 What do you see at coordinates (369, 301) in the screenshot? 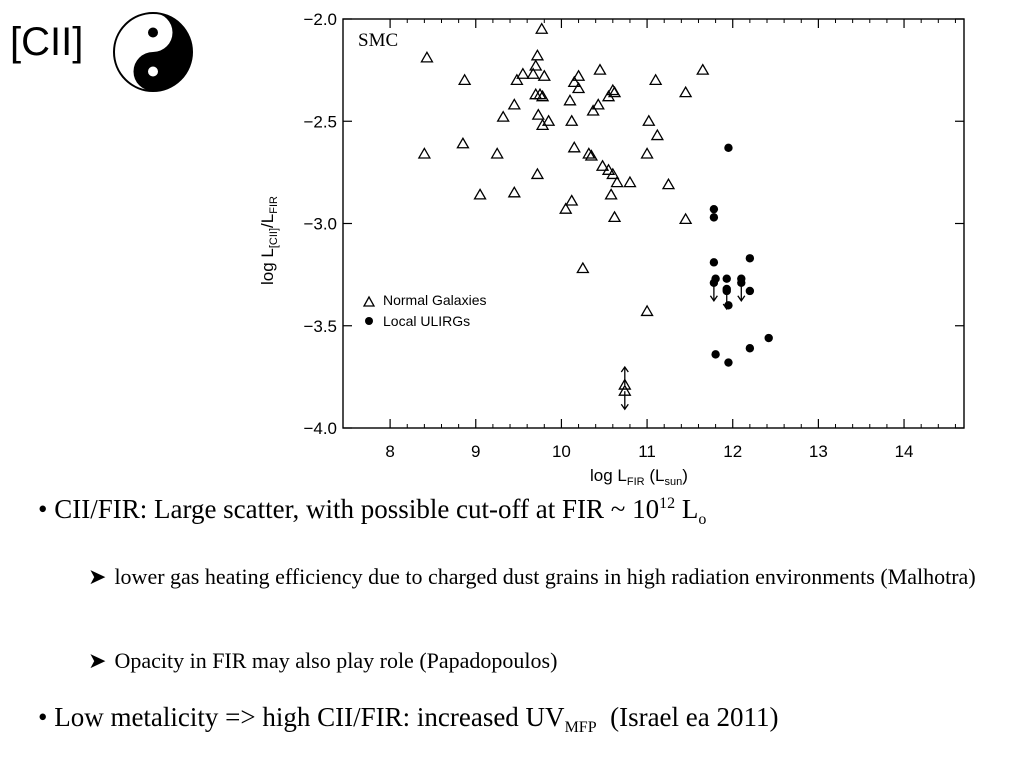
I see `legend-triangle-marker` at bounding box center [369, 301].